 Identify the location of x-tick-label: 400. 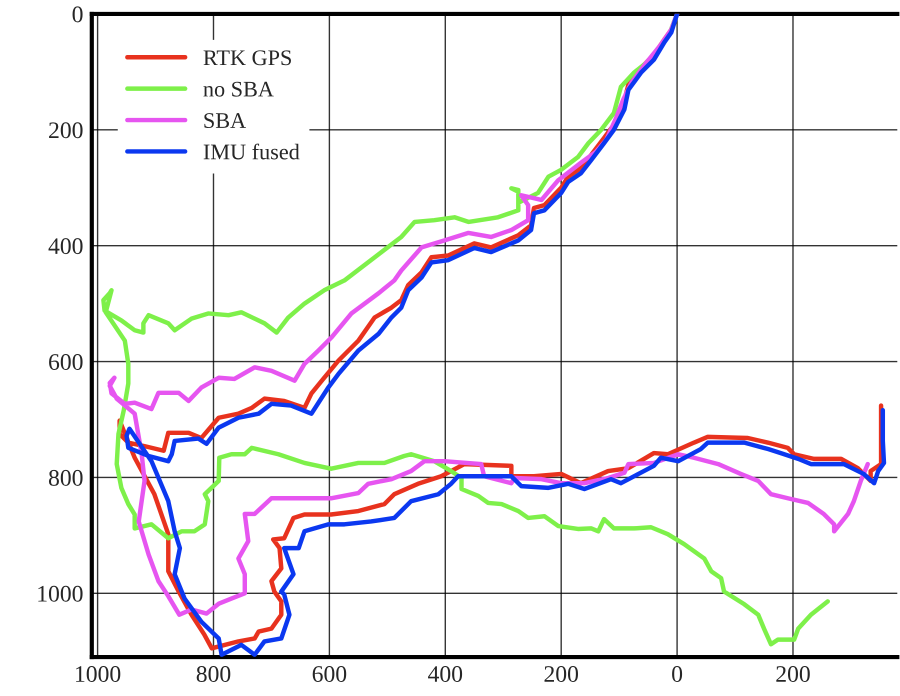
(445, 674).